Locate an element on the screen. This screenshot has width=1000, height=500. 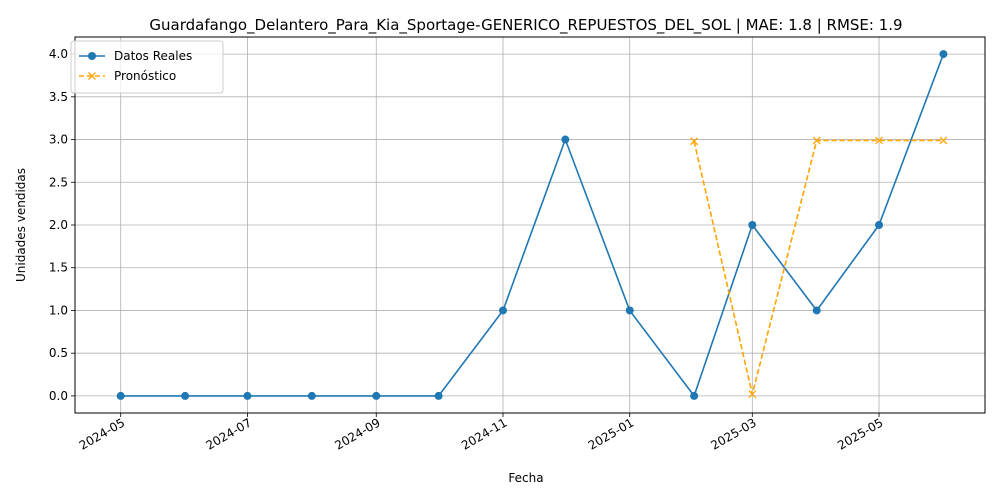
y-tick-label: 2.5 is located at coordinates (58, 182).